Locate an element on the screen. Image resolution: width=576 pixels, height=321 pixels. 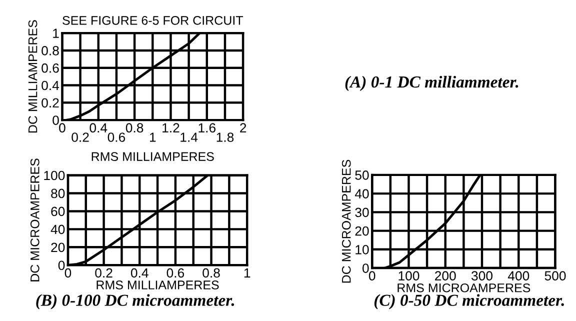
x-tick-label: 0.2 is located at coordinates (103, 273).